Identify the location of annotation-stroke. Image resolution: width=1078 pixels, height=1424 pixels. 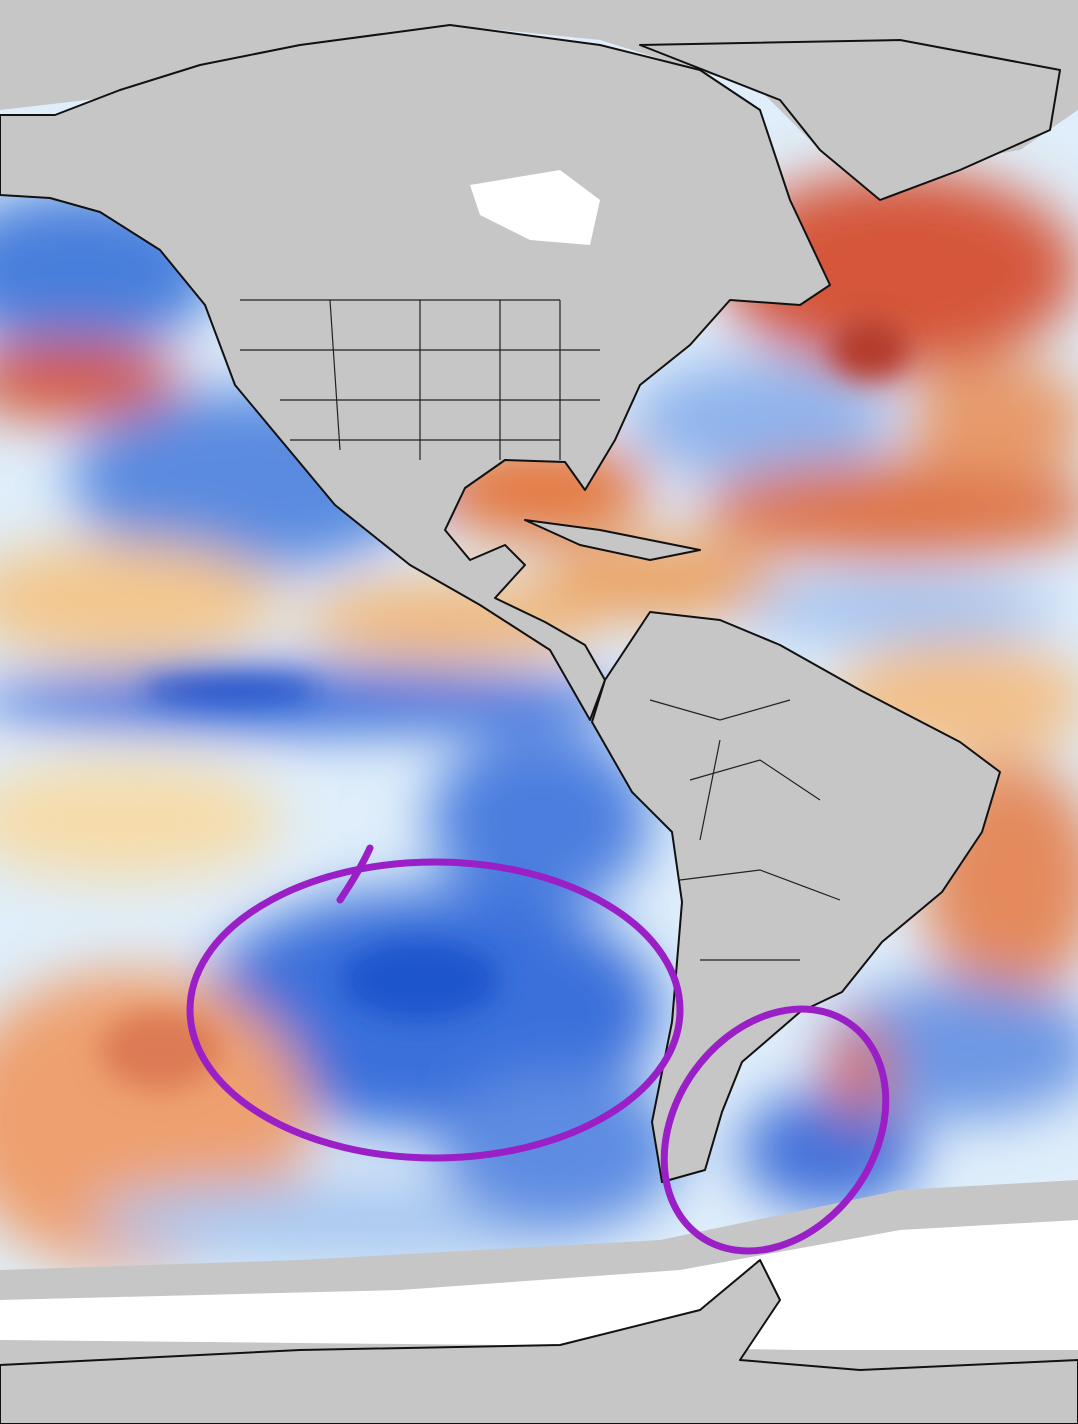
(355, 874).